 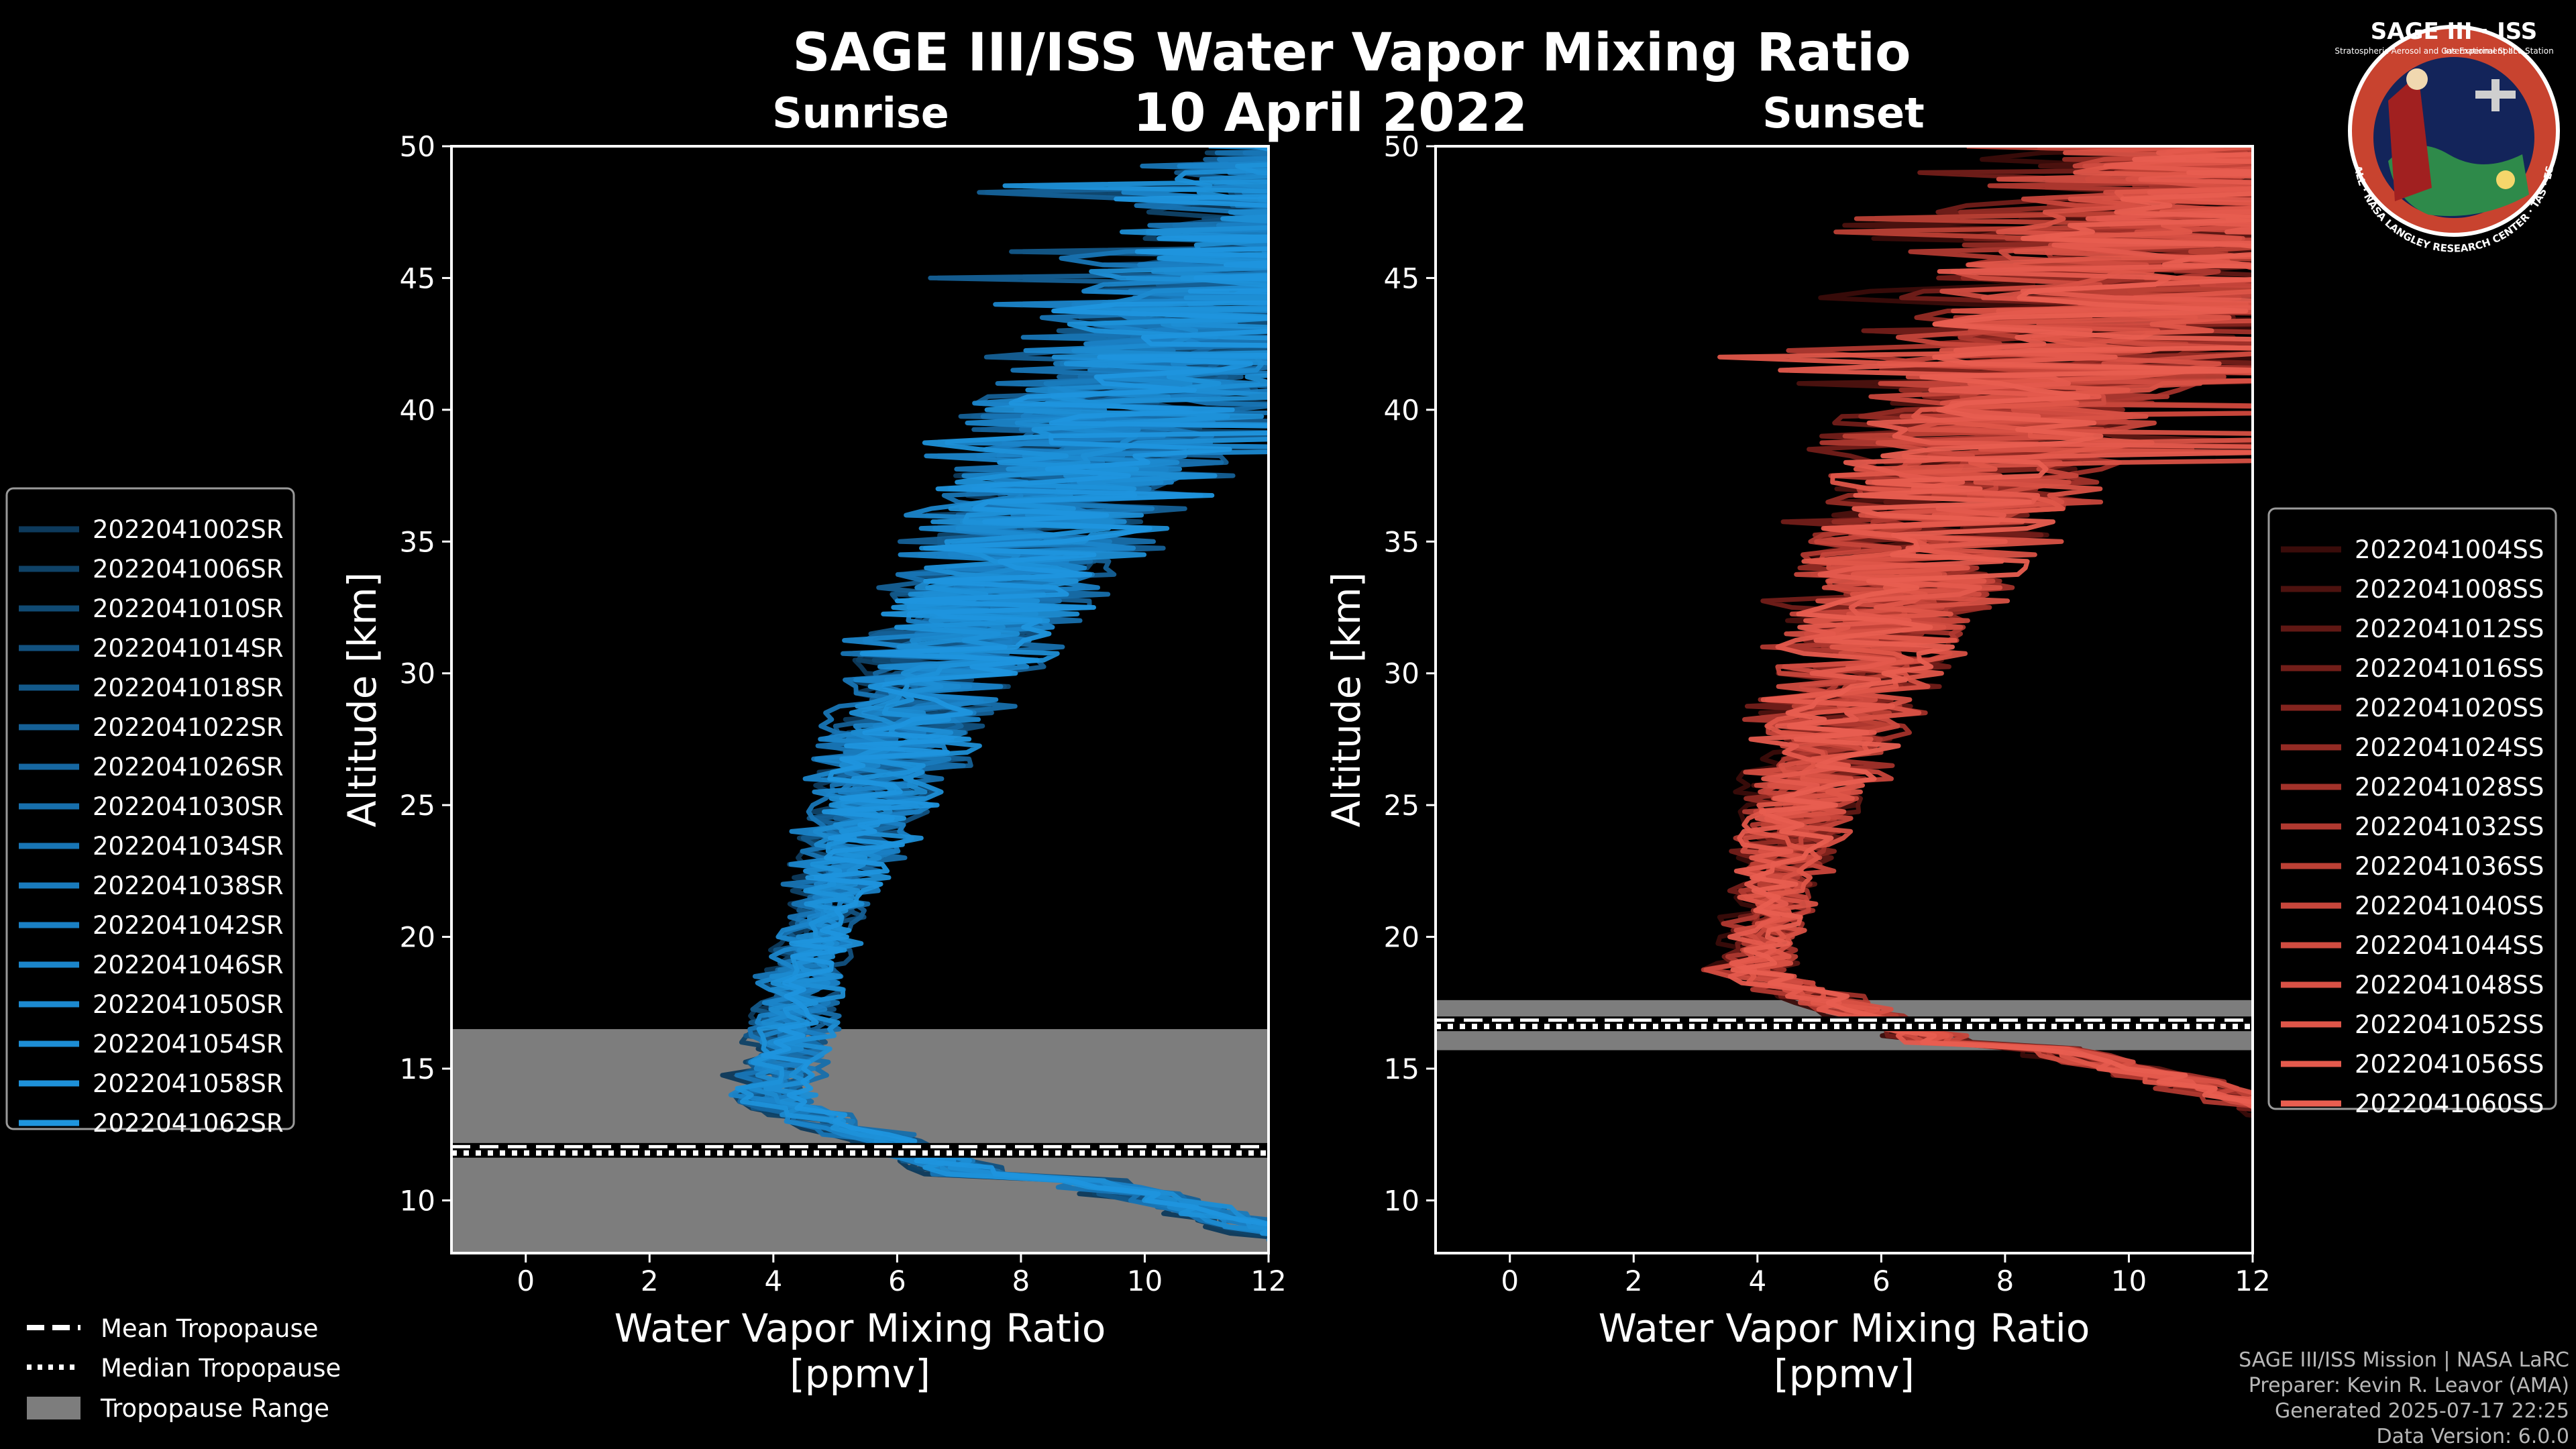 What do you see at coordinates (860, 1150) in the screenshot?
I see `sunrise-tropopause-lines` at bounding box center [860, 1150].